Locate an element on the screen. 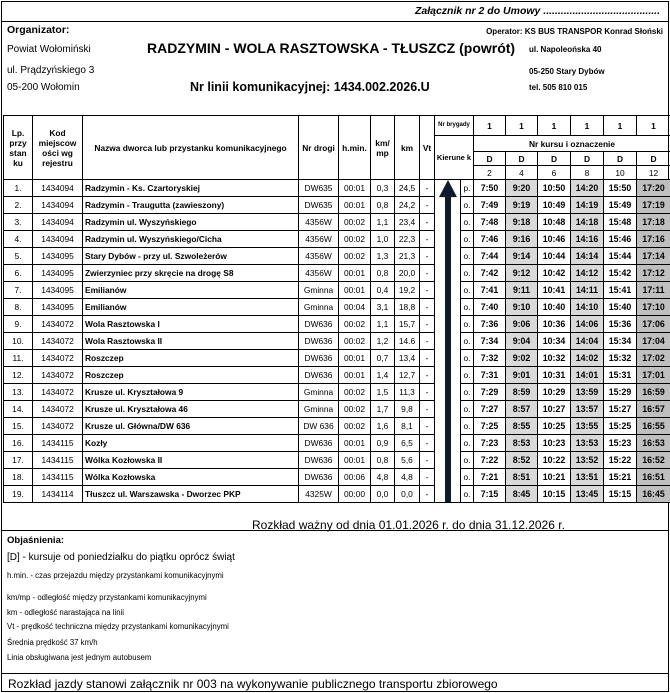  departure-time: 10:34 is located at coordinates (554, 341).